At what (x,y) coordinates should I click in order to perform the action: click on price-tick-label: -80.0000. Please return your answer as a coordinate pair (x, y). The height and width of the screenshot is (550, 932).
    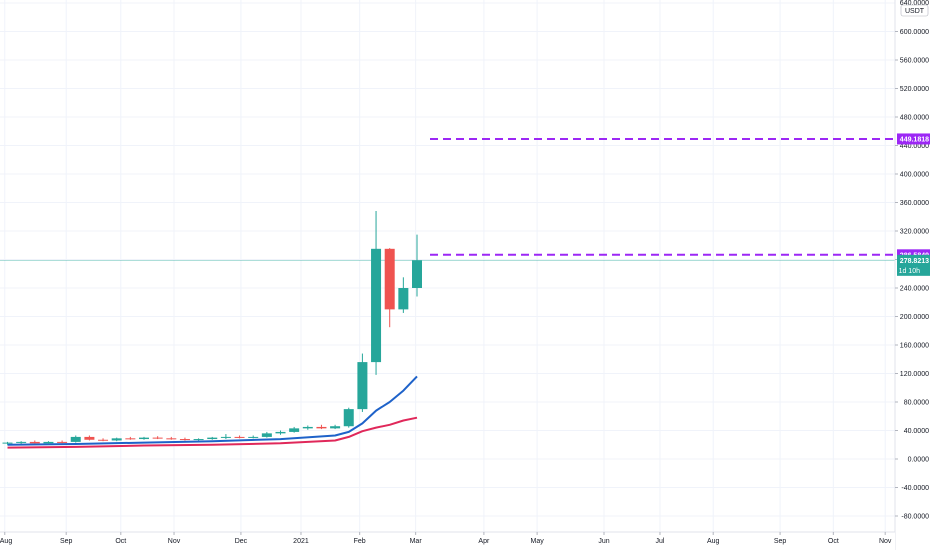
    Looking at the image, I should click on (915, 517).